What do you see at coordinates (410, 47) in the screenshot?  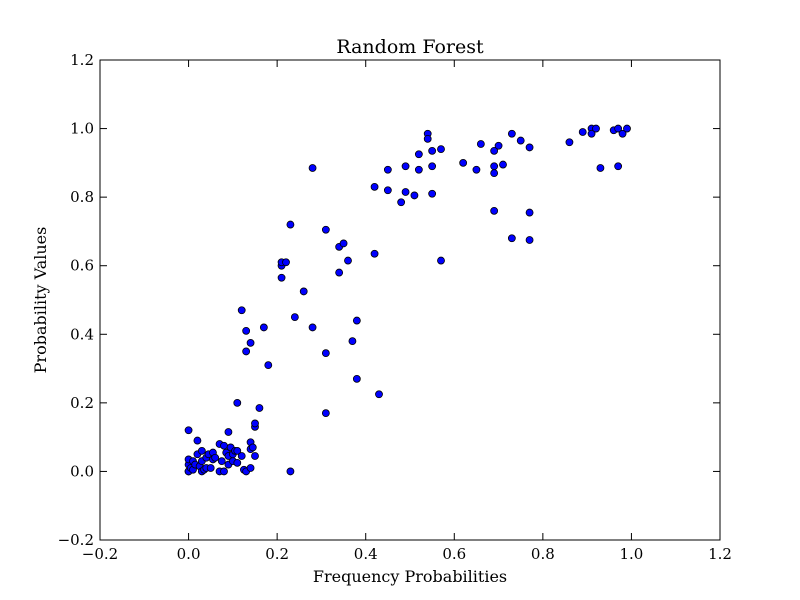 I see `chart-title: Random Forest` at bounding box center [410, 47].